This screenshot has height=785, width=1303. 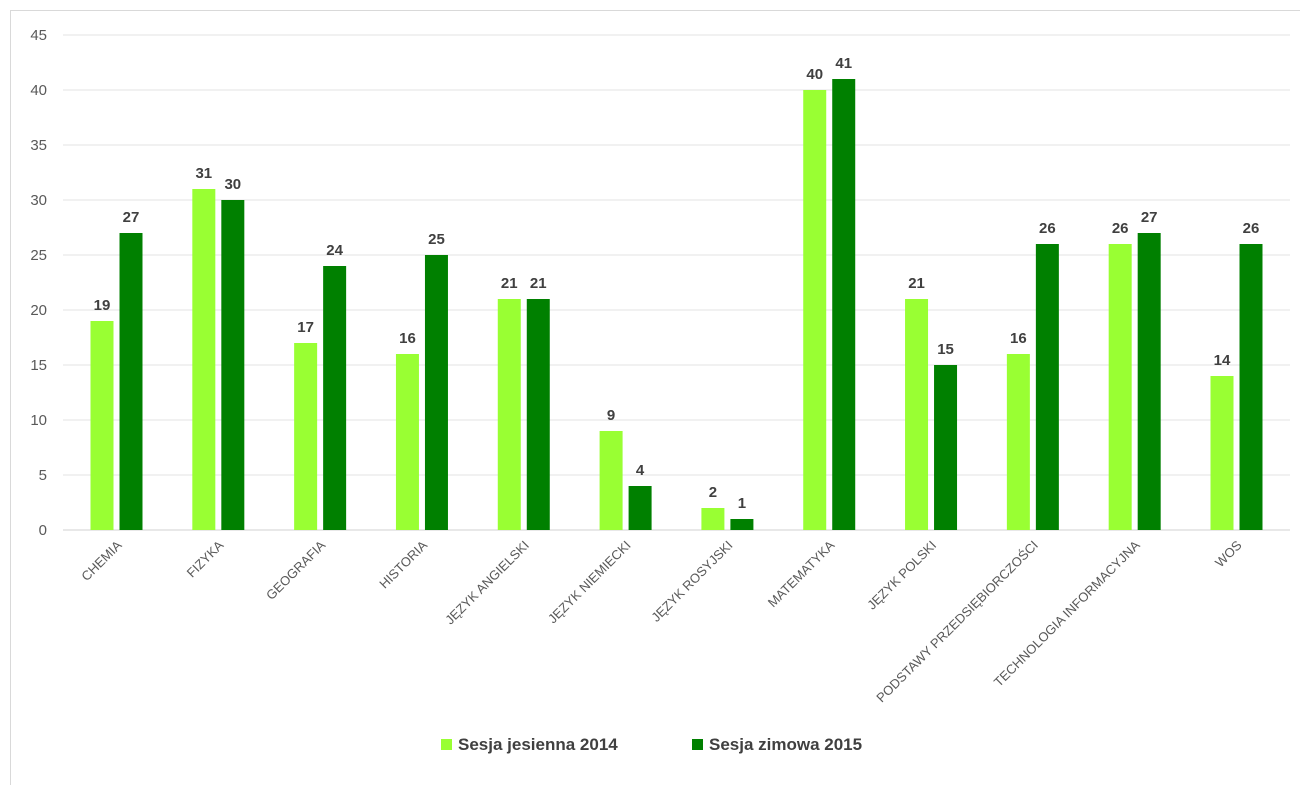 What do you see at coordinates (38, 420) in the screenshot?
I see `y-tick-label: 10` at bounding box center [38, 420].